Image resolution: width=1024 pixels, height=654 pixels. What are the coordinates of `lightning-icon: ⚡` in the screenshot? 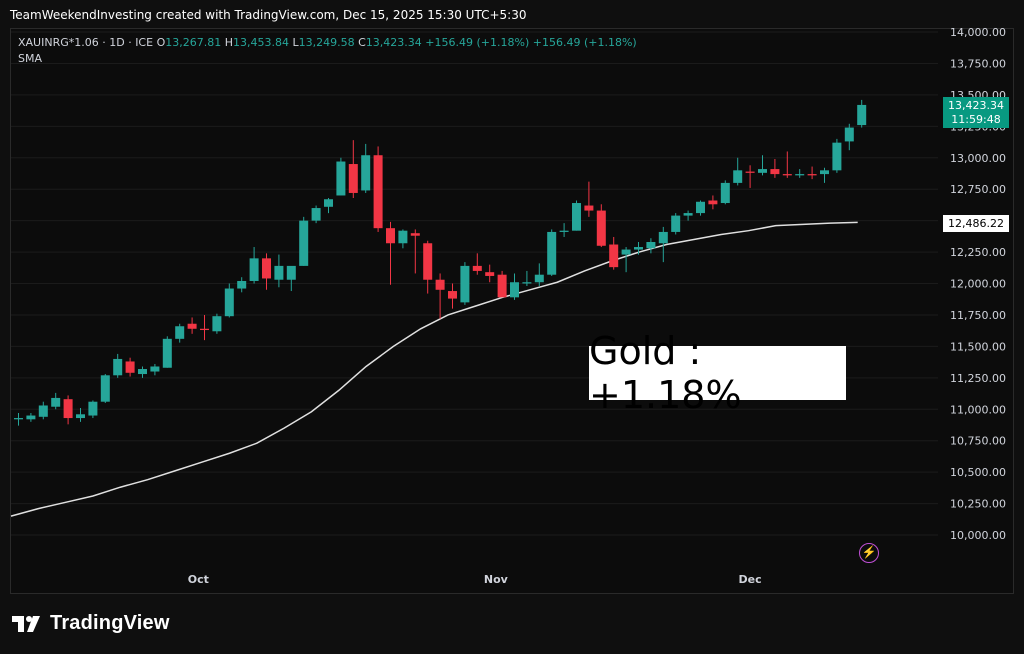 It's located at (869, 553).